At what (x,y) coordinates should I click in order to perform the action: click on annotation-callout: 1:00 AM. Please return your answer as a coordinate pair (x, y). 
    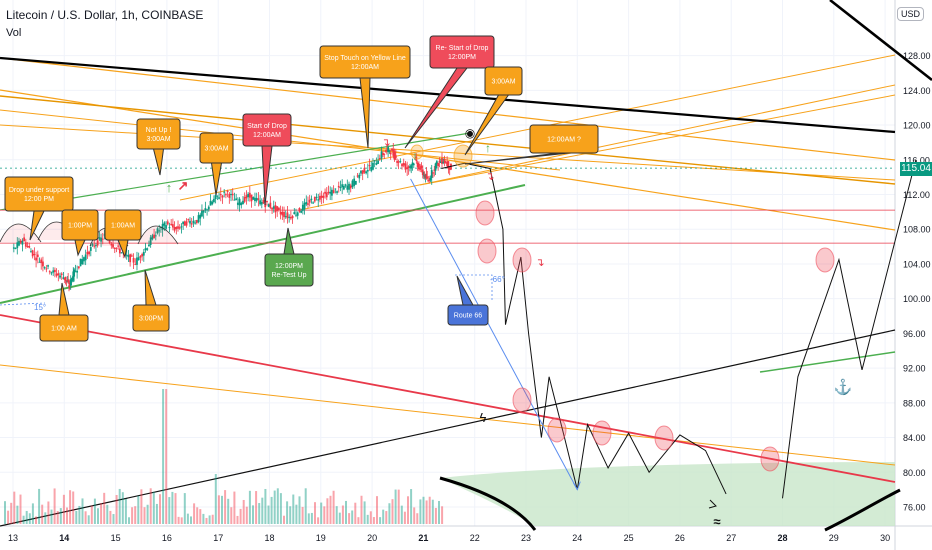
    Looking at the image, I should click on (64, 312).